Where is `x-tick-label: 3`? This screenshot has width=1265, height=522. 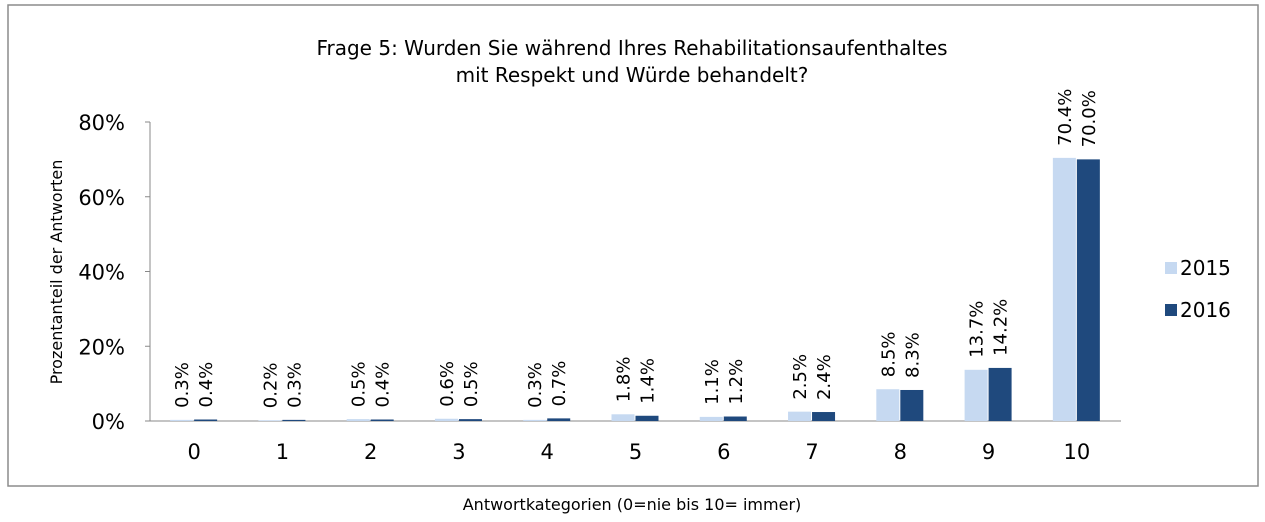 x-tick-label: 3 is located at coordinates (458, 452).